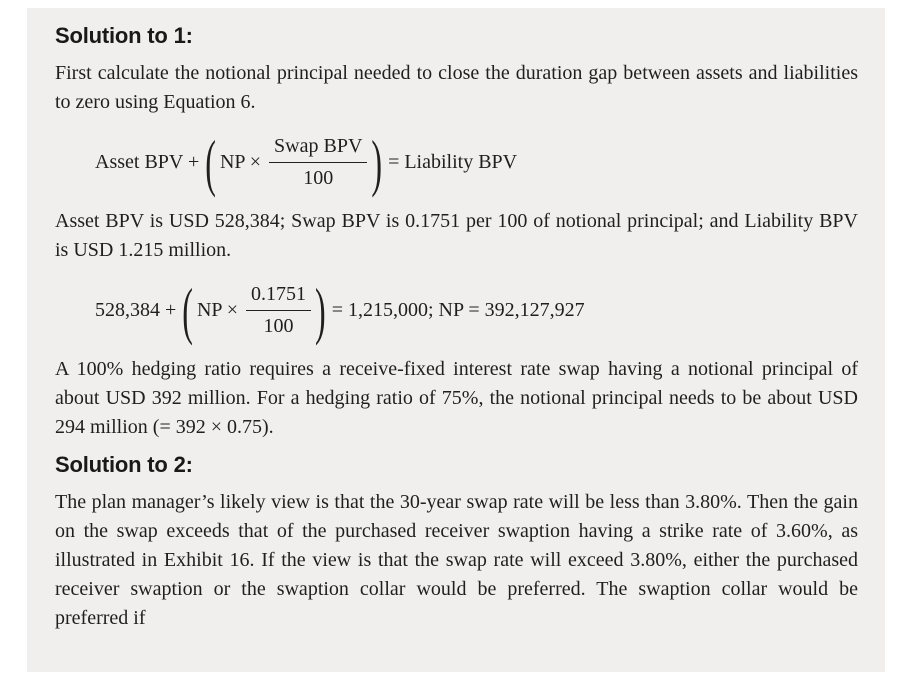  I want to click on equation-2-fraction: 0.1751 100, so click(279, 310).